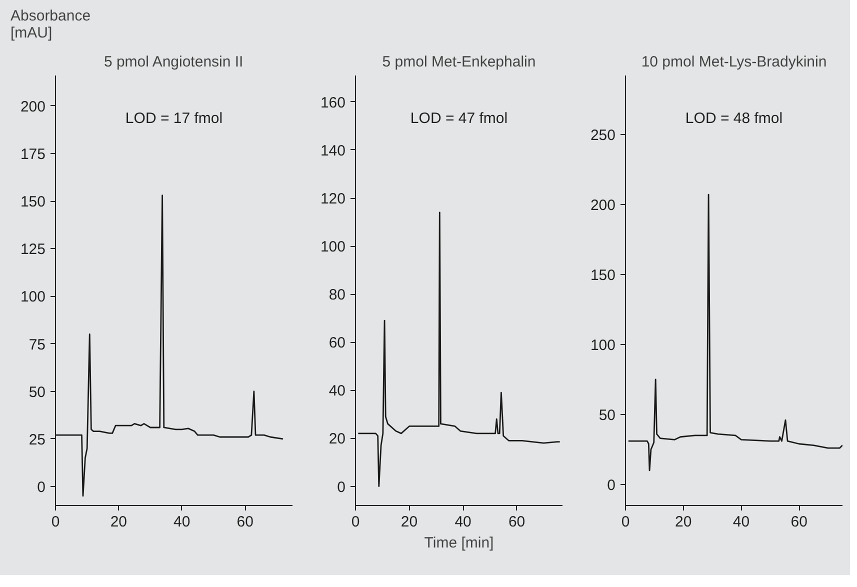 This screenshot has height=587, width=857. What do you see at coordinates (603, 135) in the screenshot?
I see `y-tick-label: 250` at bounding box center [603, 135].